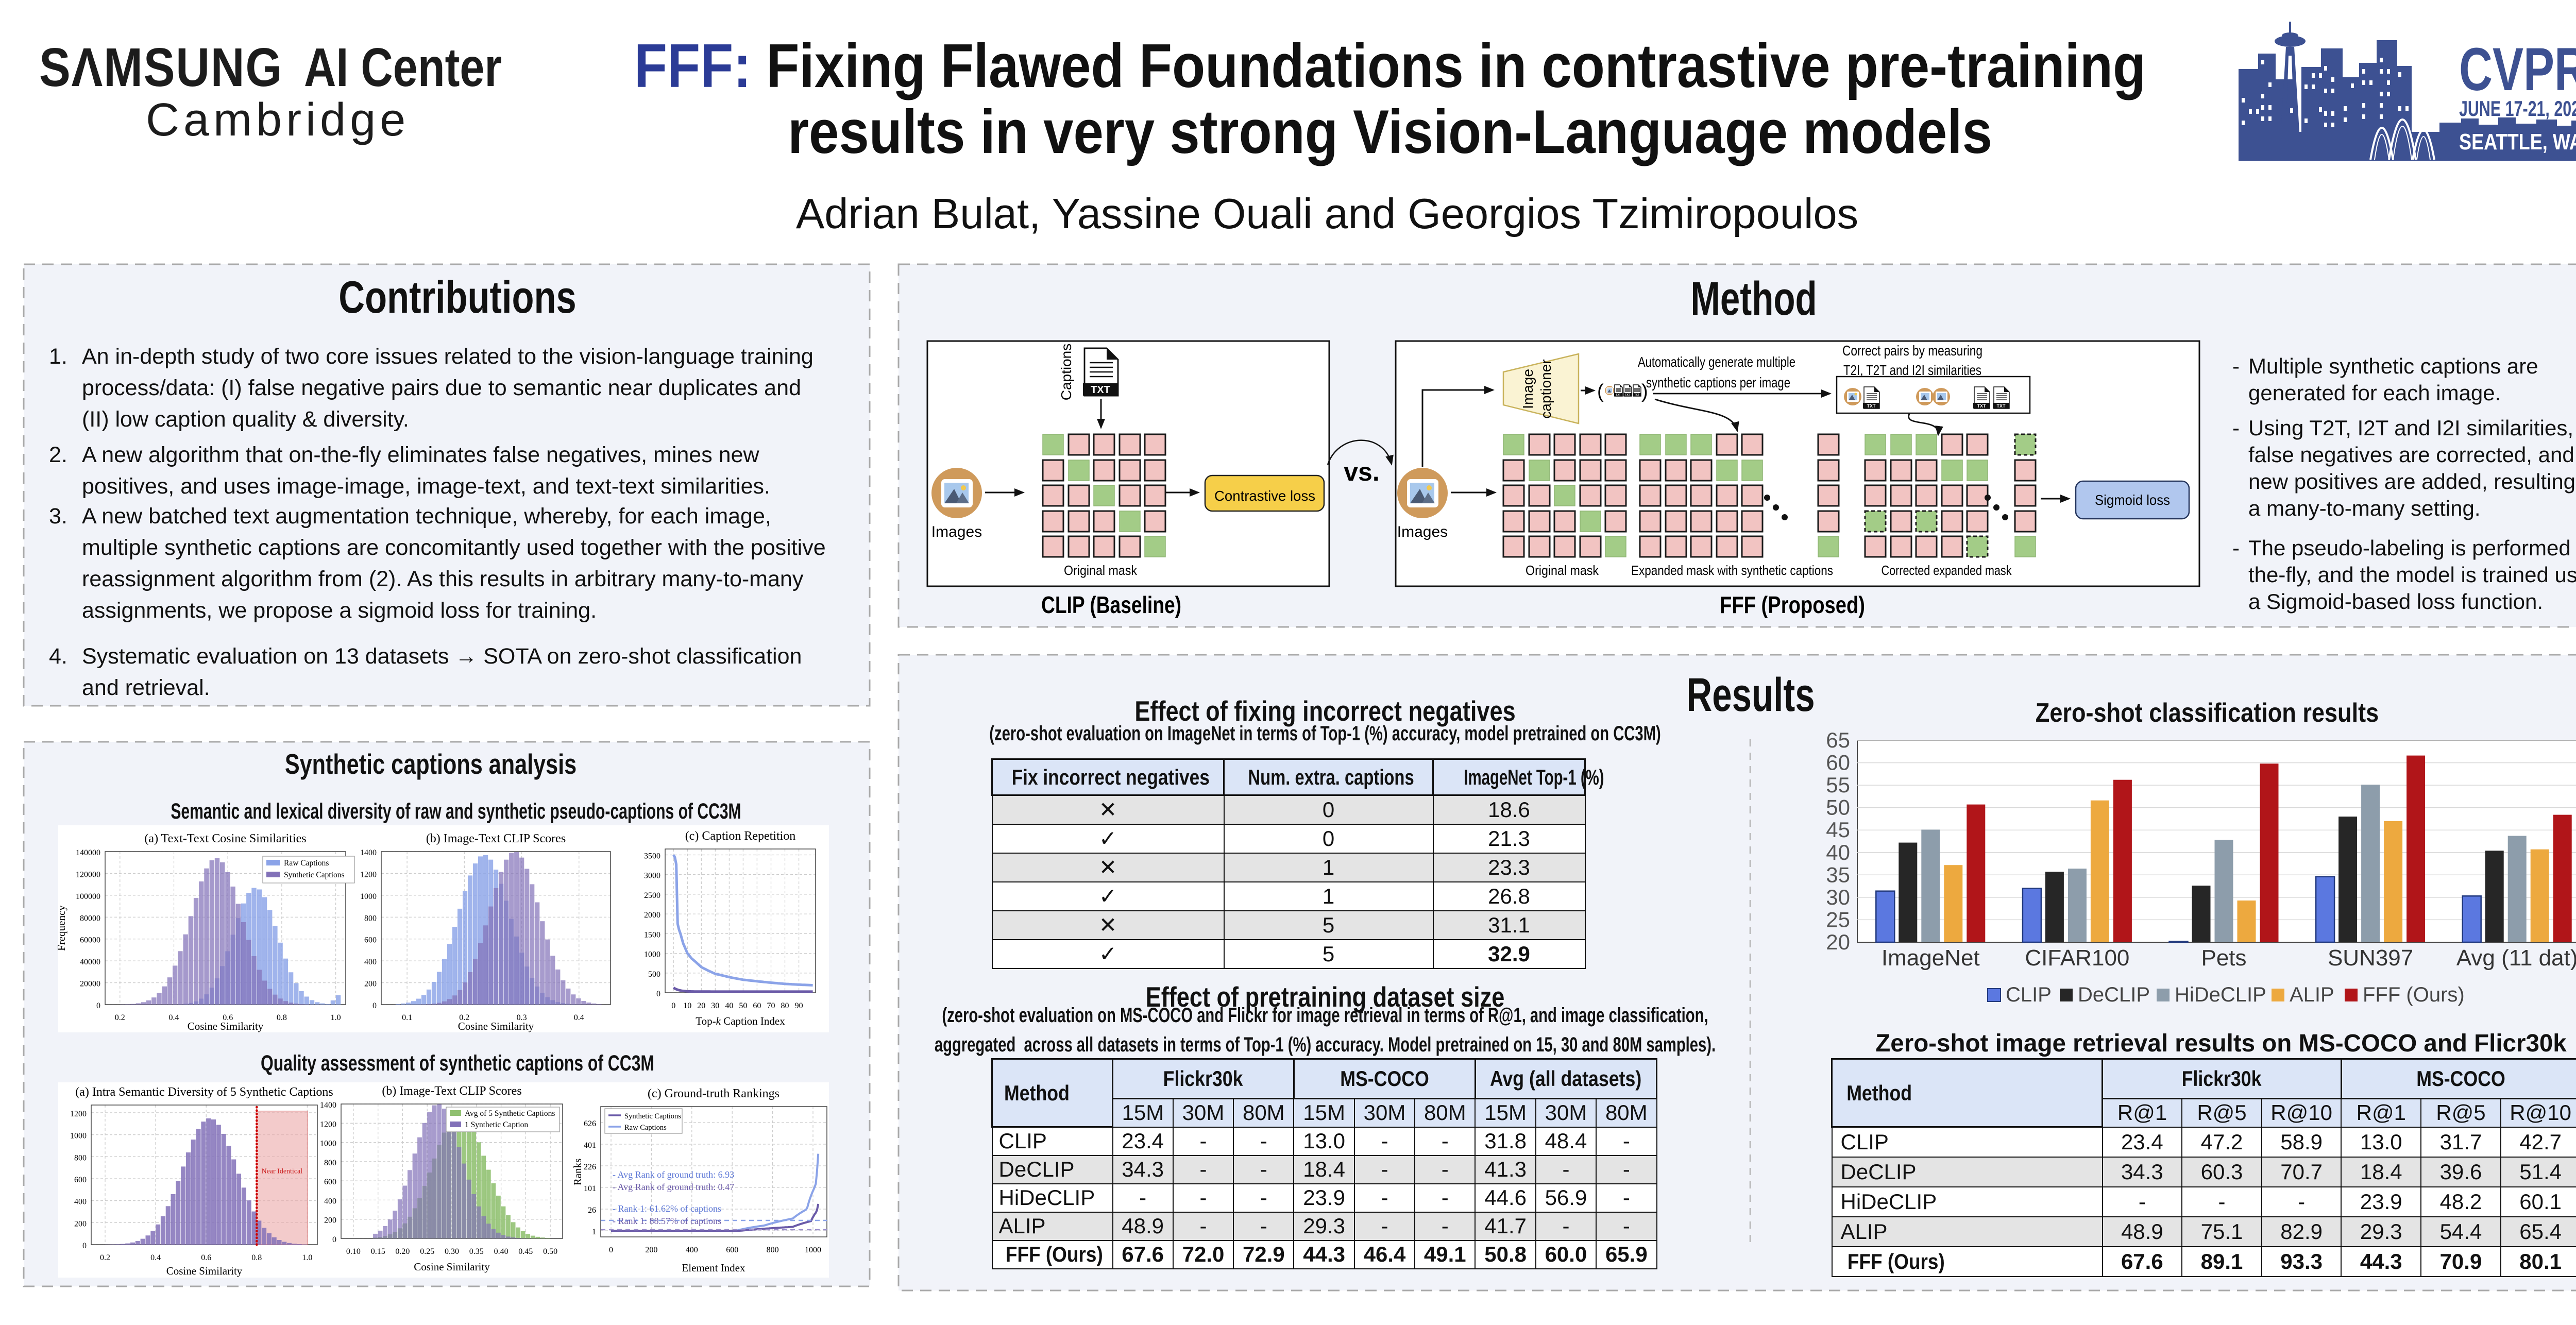  What do you see at coordinates (701, 1005) in the screenshot?
I see `svg-text: 20` at bounding box center [701, 1005].